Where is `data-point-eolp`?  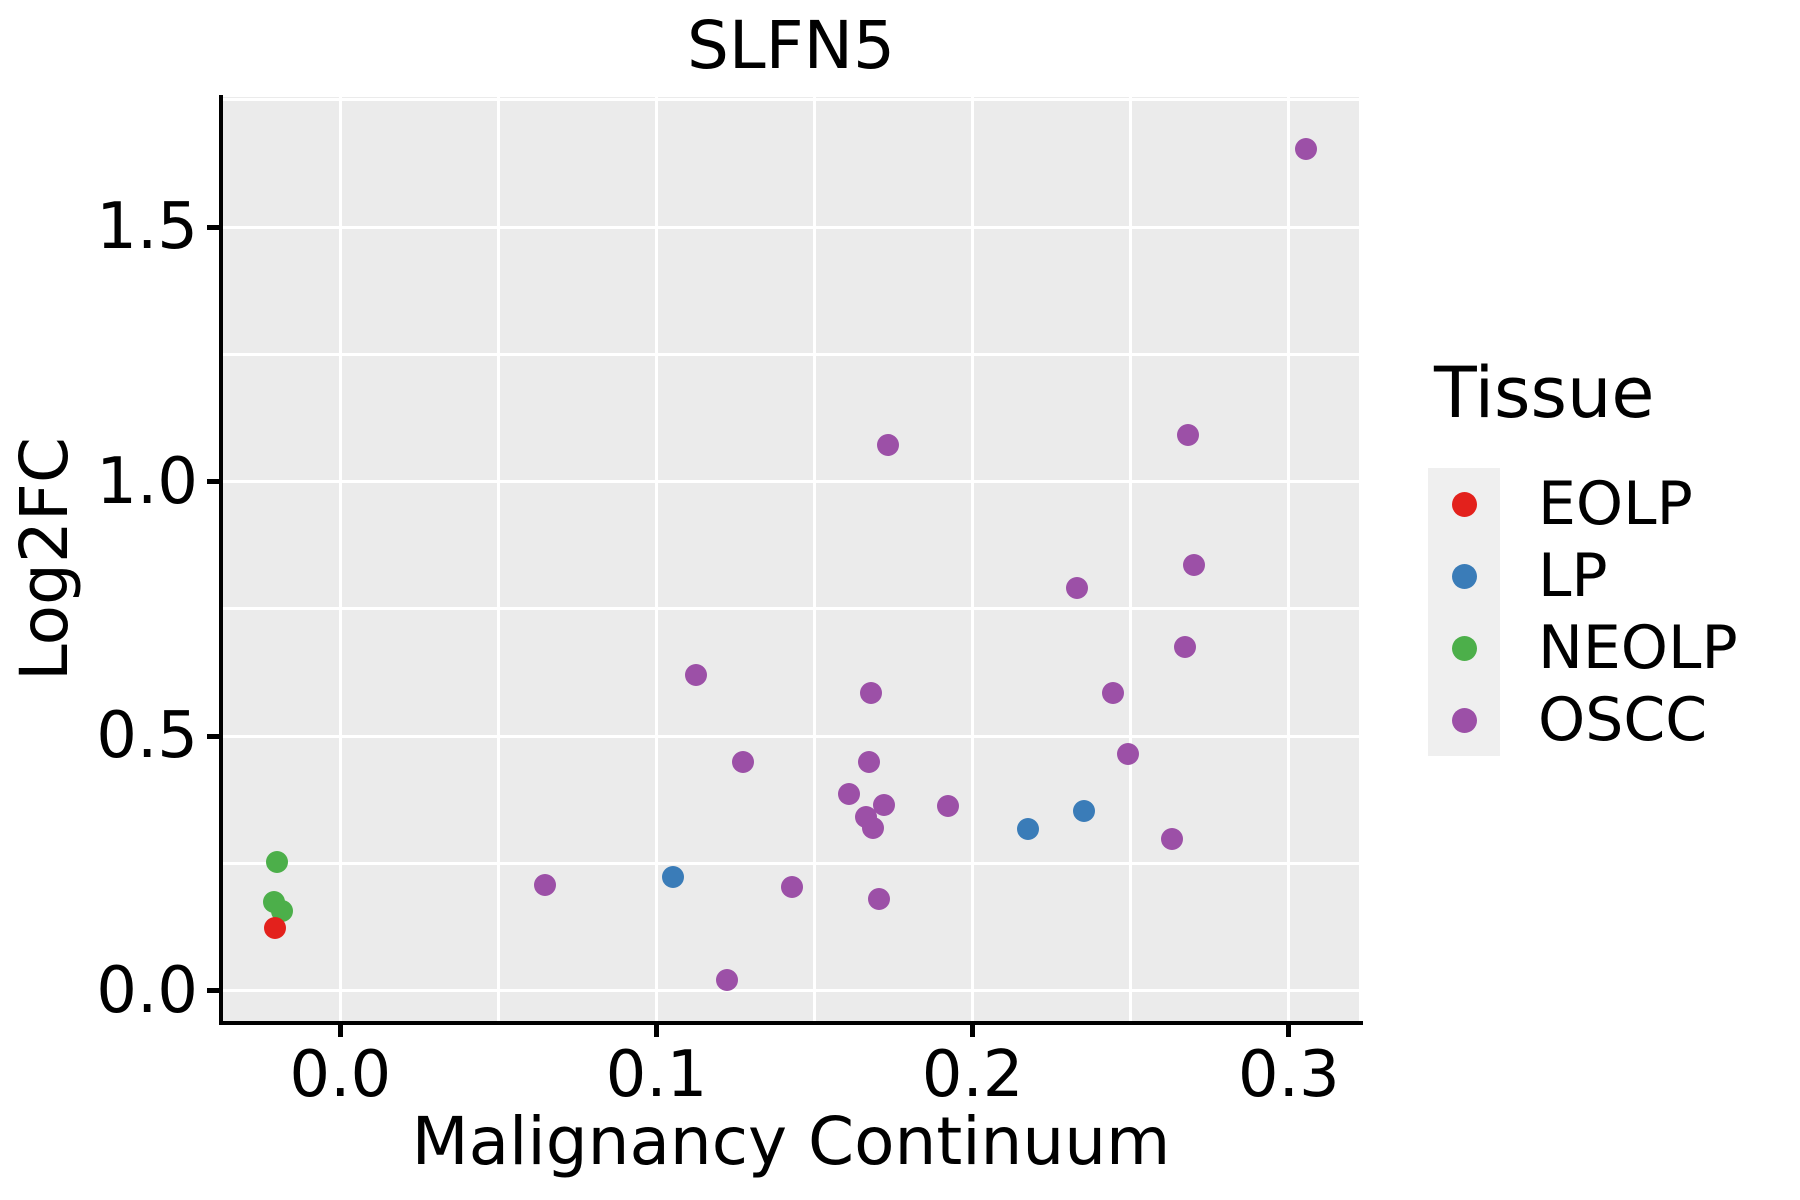 data-point-eolp is located at coordinates (275, 928).